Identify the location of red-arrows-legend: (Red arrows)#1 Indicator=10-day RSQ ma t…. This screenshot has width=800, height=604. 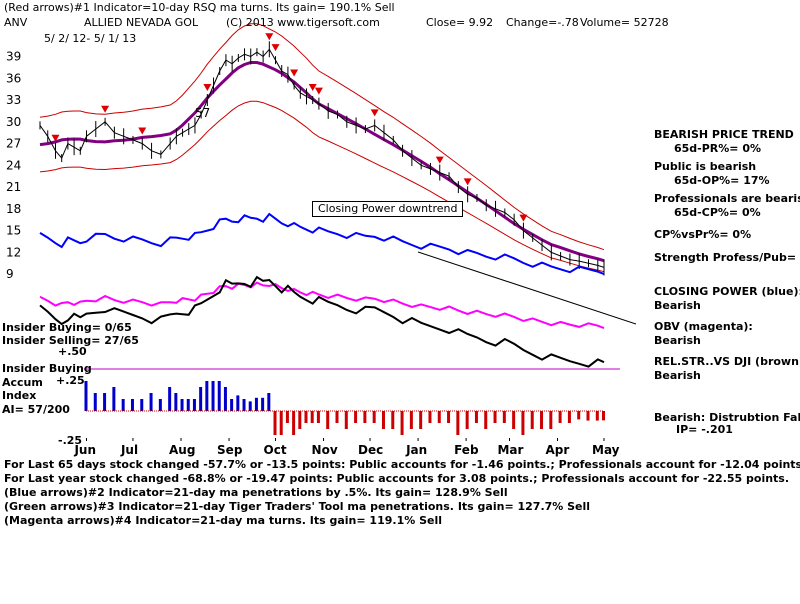
(199, 7).